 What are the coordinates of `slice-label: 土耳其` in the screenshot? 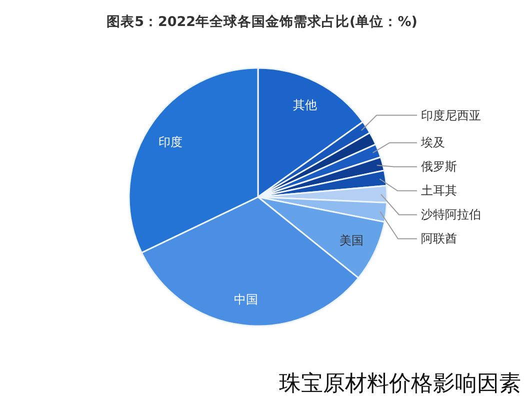 It's located at (439, 191).